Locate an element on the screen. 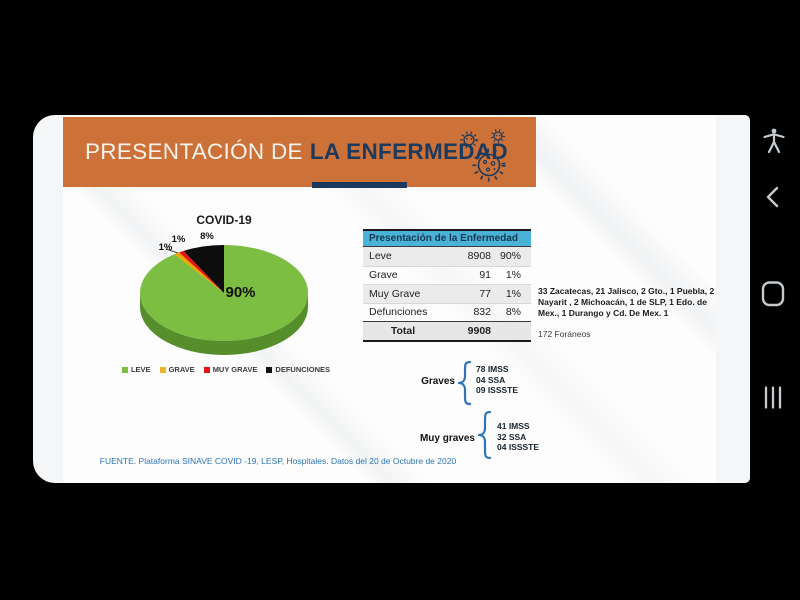 The image size is (800, 600). back-icon is located at coordinates (773, 197).